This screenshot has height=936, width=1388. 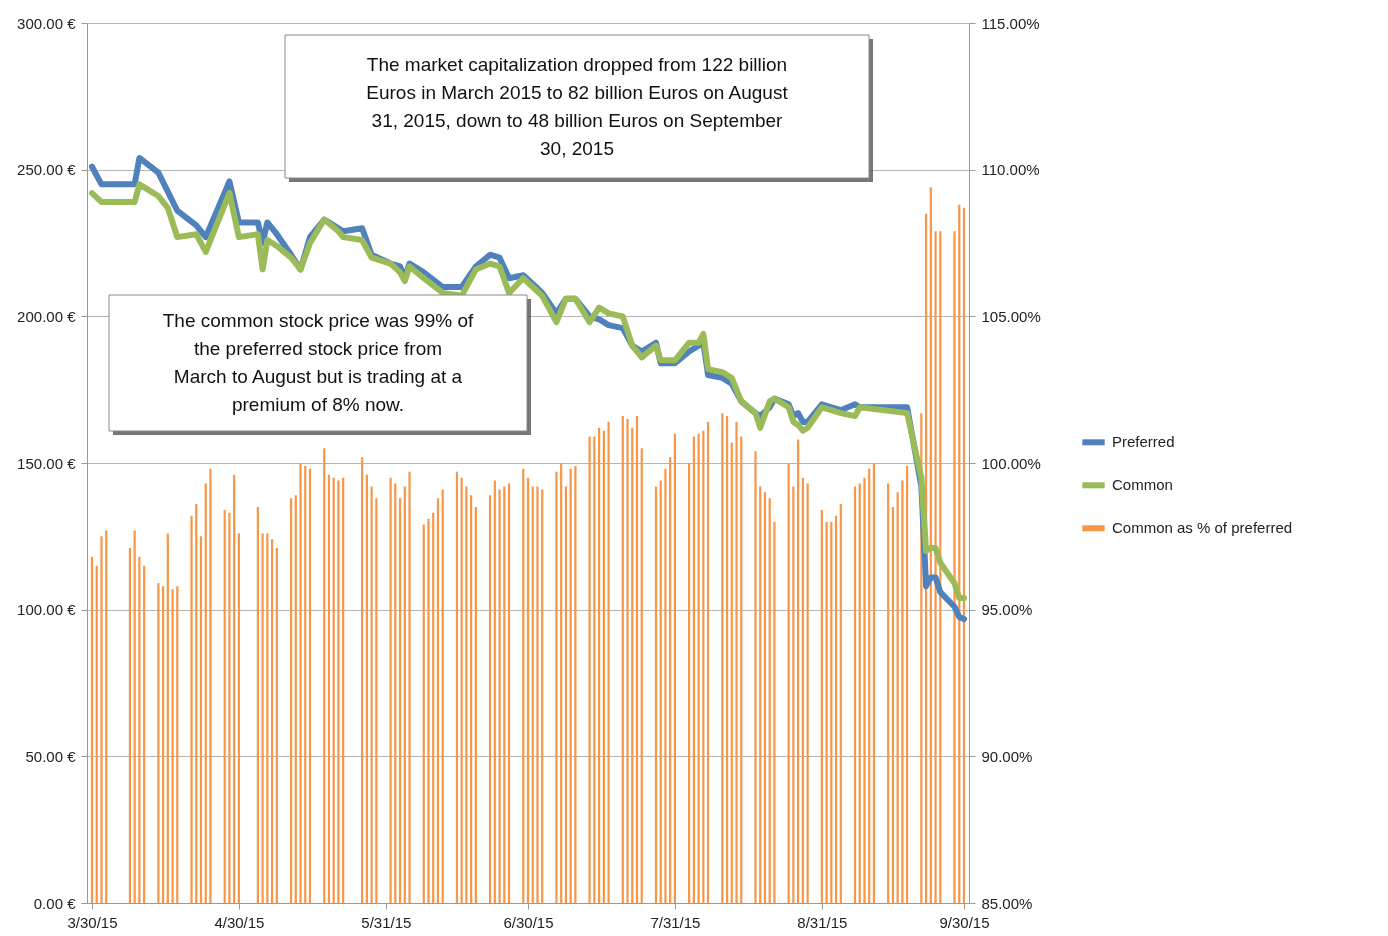 I want to click on x-tick-label: 6/30/15, so click(x=528, y=922).